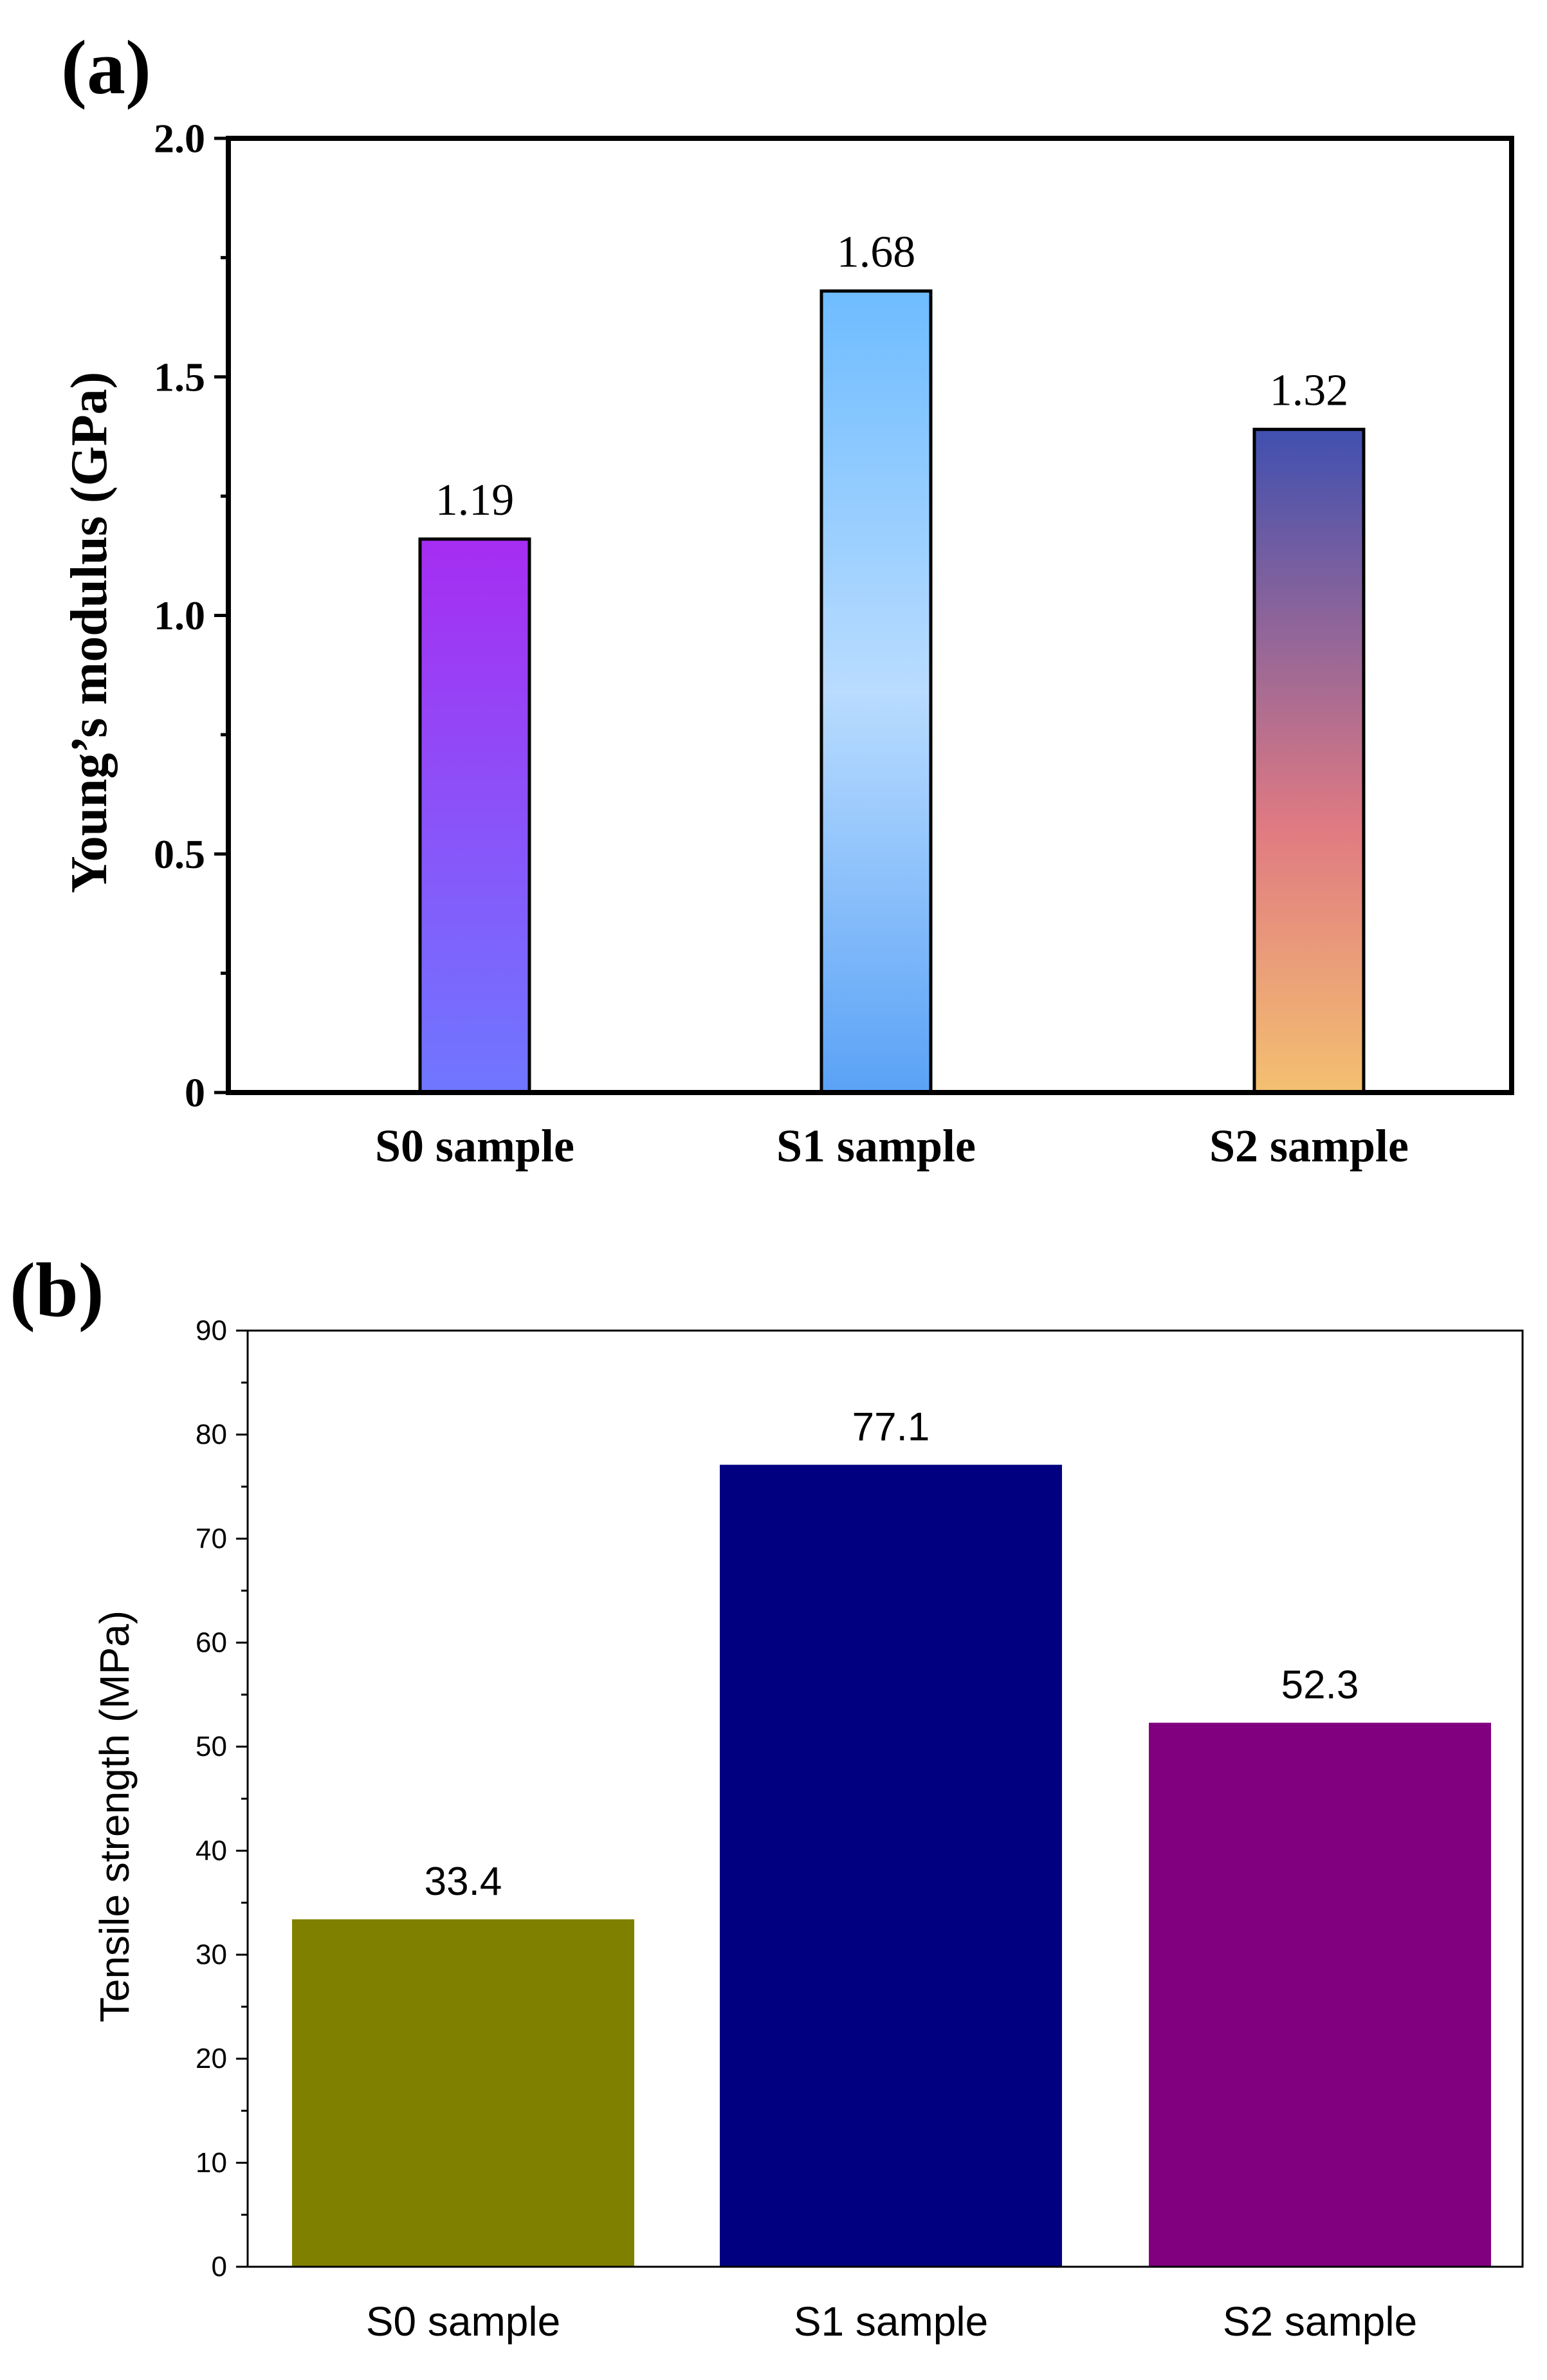 The height and width of the screenshot is (2380, 1547). Describe the element at coordinates (179, 377) in the screenshot. I see `y-tick-label-a: 1.5` at that location.